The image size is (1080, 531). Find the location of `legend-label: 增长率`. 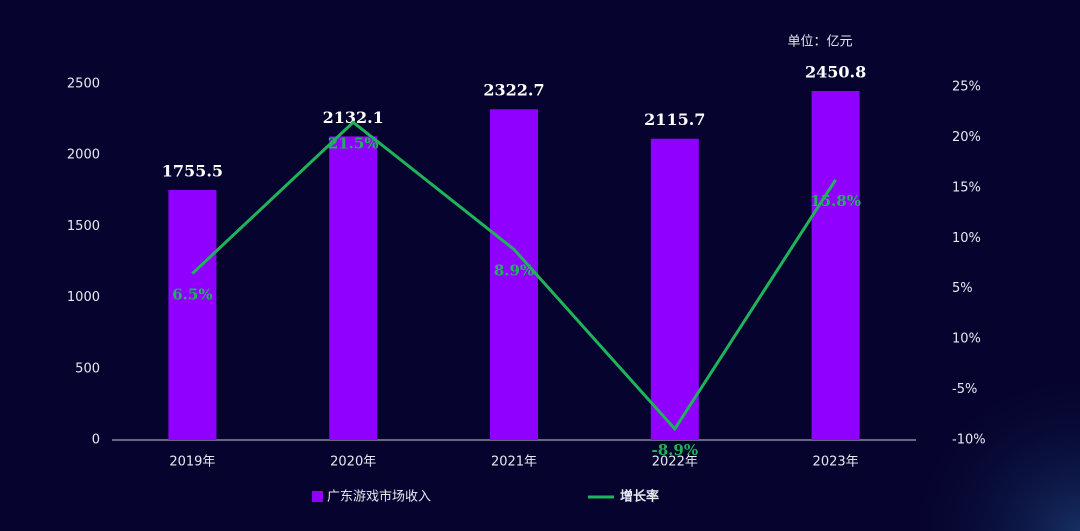

legend-label: 增长率 is located at coordinates (639, 497).